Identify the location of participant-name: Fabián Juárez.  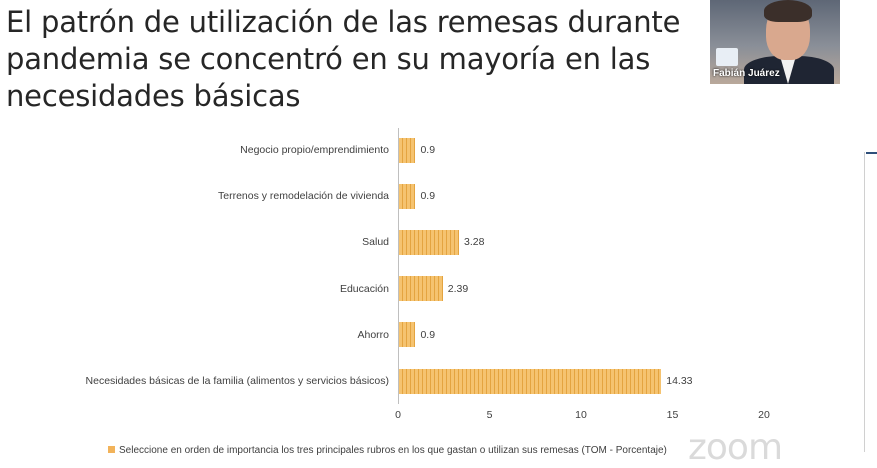
(746, 73).